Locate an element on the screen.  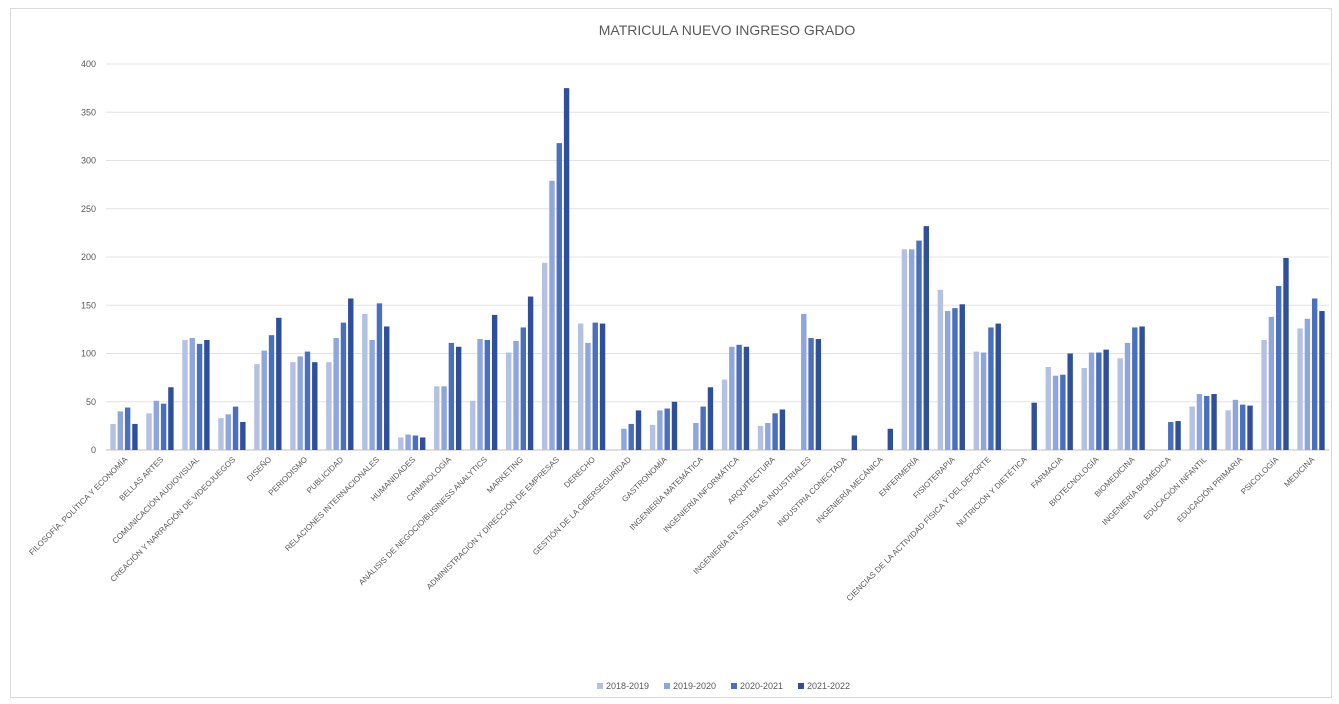
y-tick-label: 0 is located at coordinates (93, 450).